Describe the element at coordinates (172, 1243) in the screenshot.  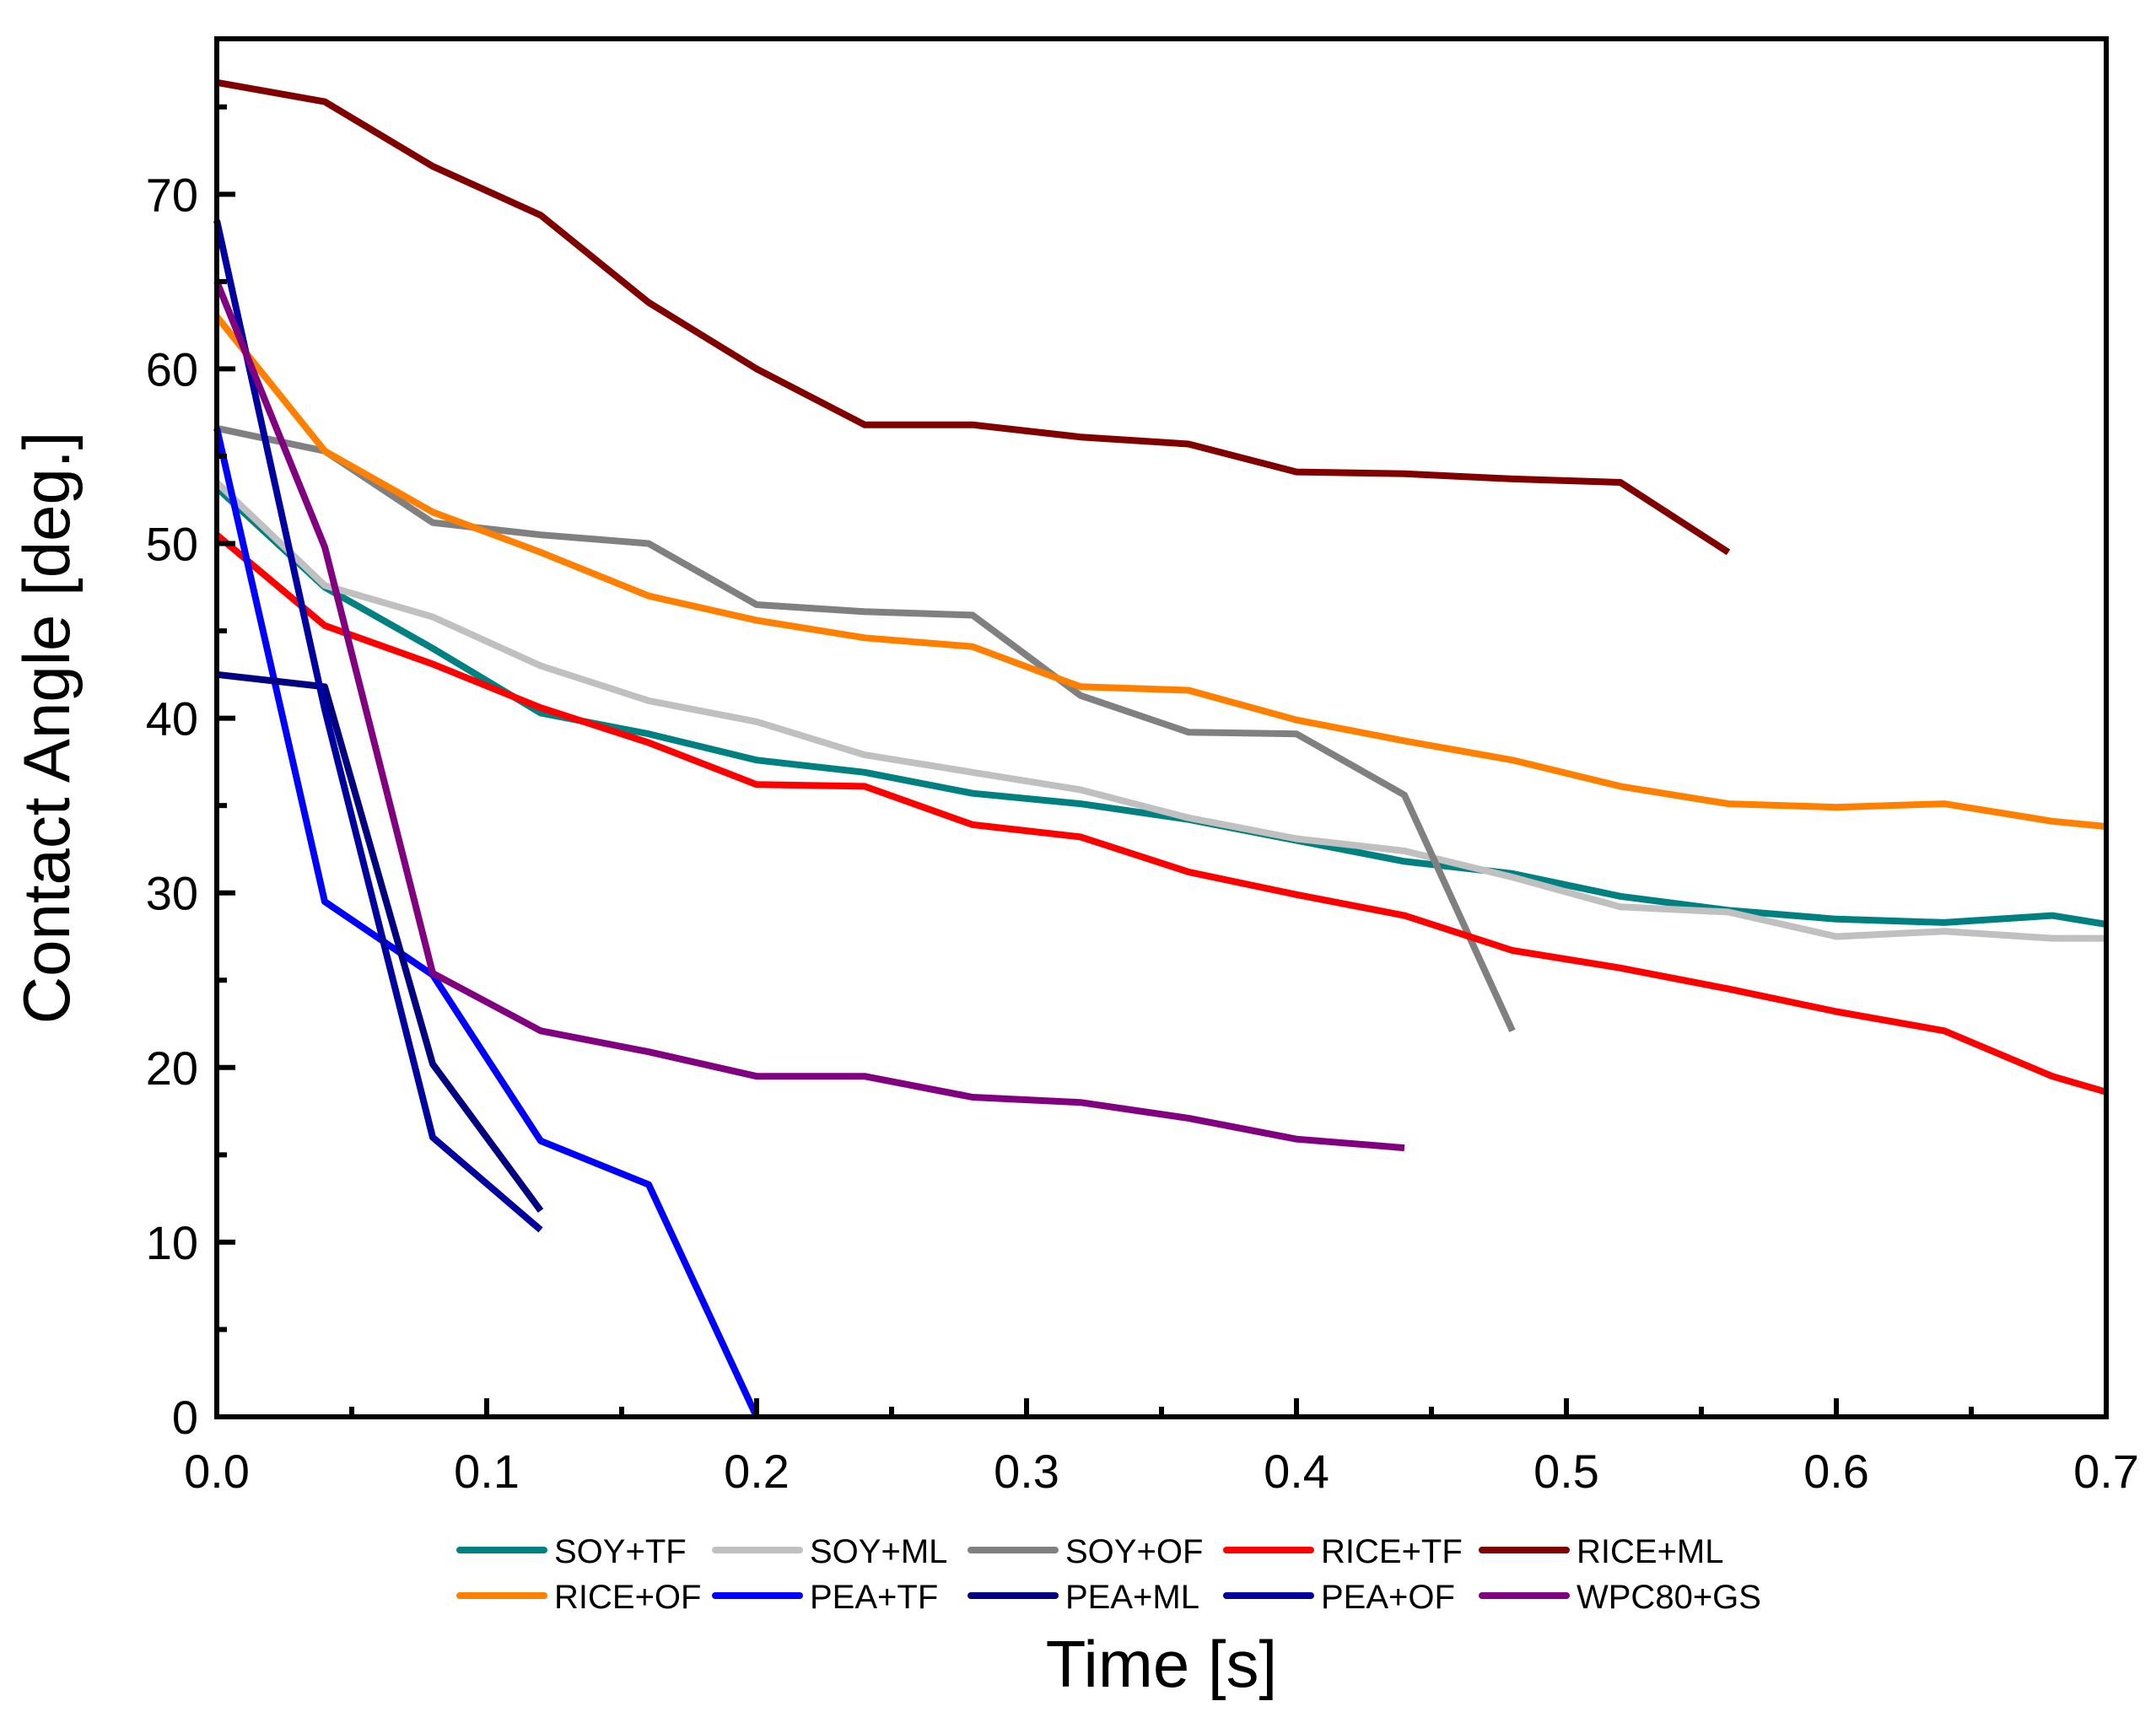
I see `y-tick-label: 10` at that location.